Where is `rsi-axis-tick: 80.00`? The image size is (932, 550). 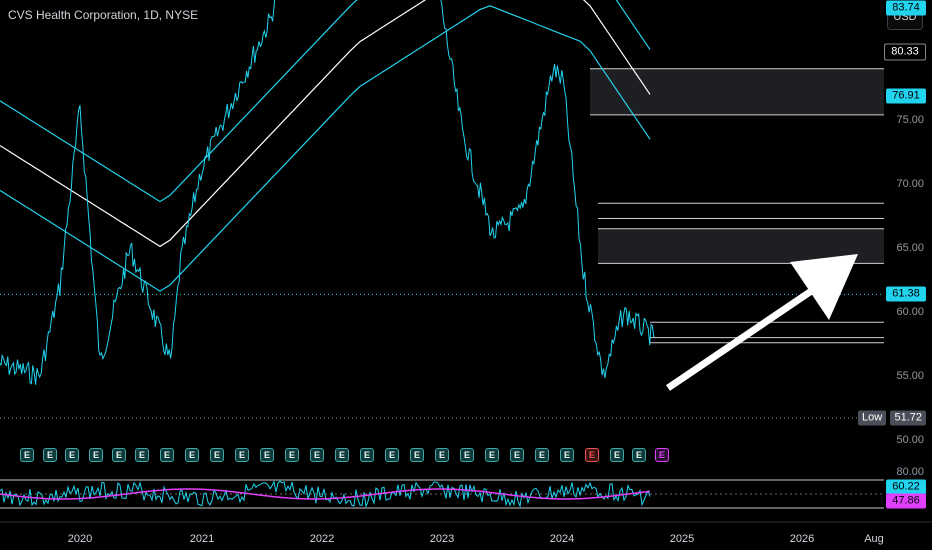
rsi-axis-tick: 80.00 is located at coordinates (910, 472).